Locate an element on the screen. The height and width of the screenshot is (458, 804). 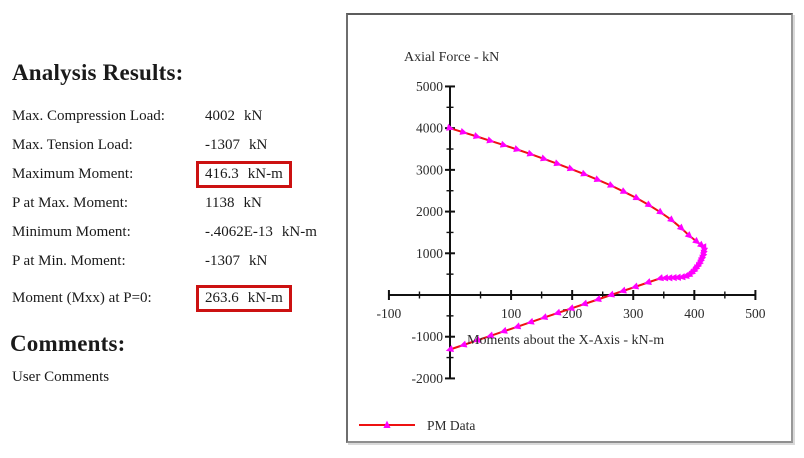
result-number: 416.3 is located at coordinates (222, 174).